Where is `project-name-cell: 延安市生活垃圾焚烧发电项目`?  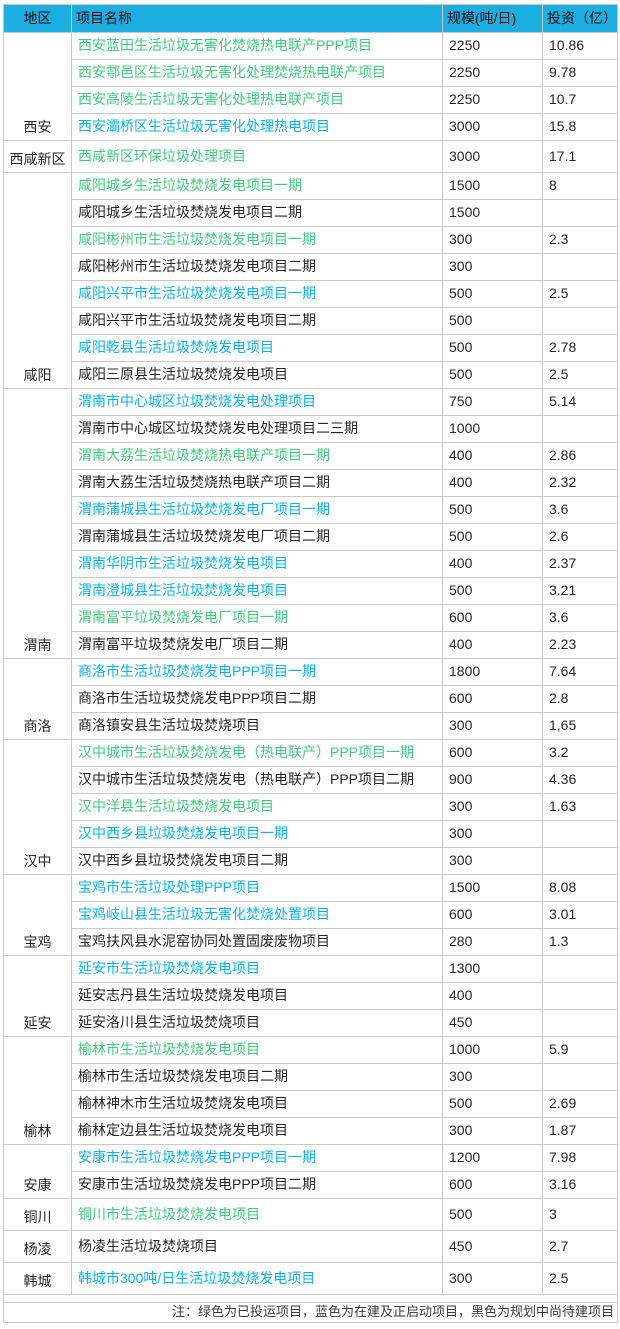 project-name-cell: 延安市生活垃圾焚烧发电项目 is located at coordinates (257, 969).